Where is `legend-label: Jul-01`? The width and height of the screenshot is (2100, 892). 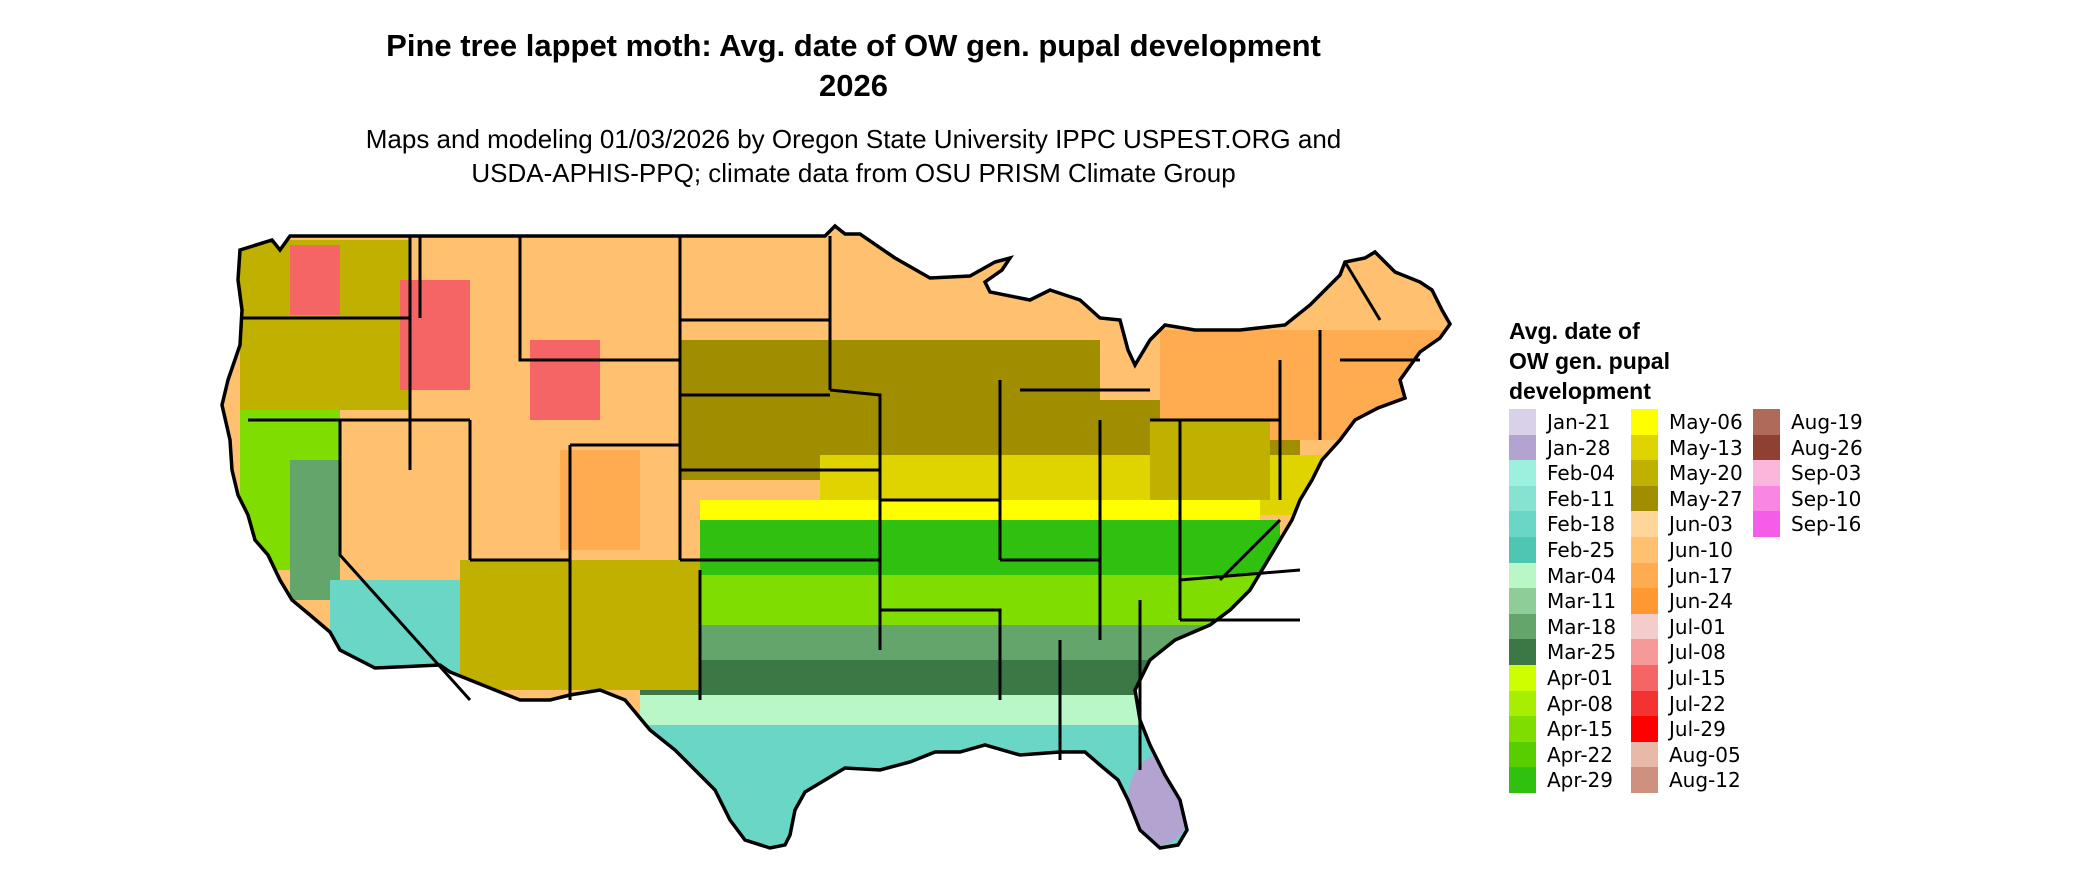
legend-label: Jul-01 is located at coordinates (1697, 626).